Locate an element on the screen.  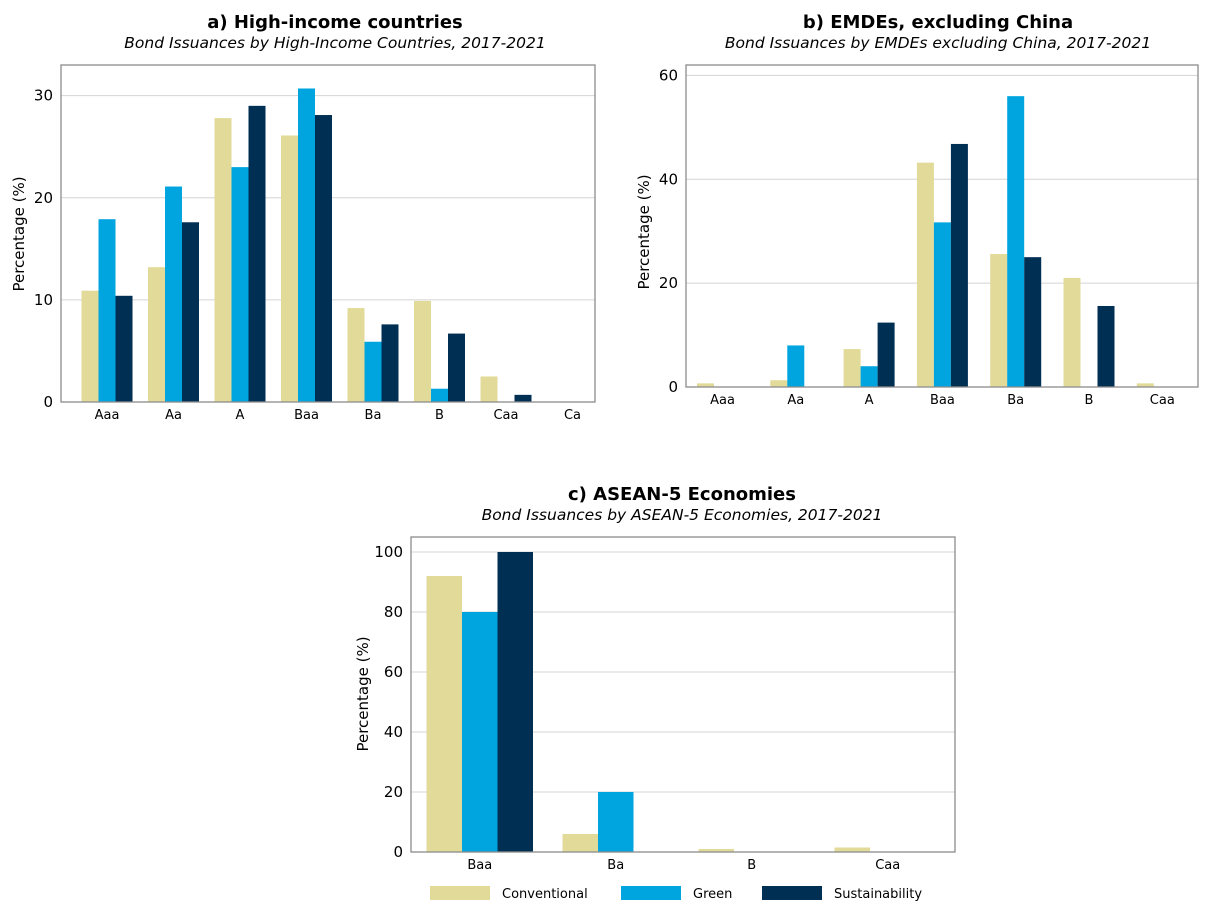
bar-conventional-aaa is located at coordinates (705, 385).